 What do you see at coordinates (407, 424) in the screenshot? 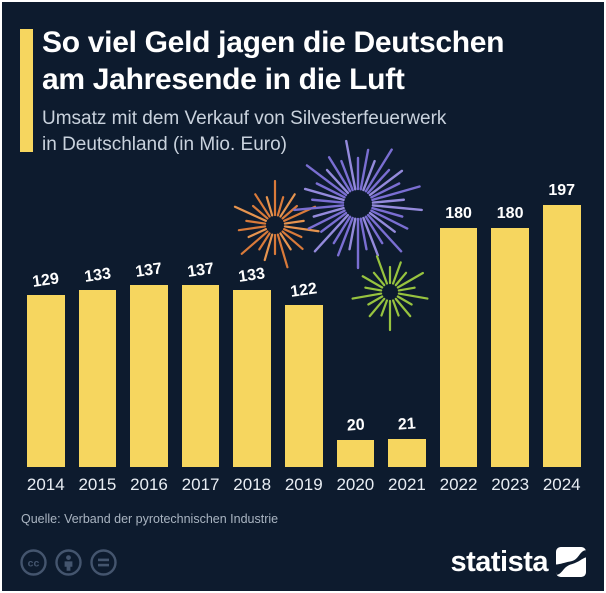
I see `bar-value-label: 21` at bounding box center [407, 424].